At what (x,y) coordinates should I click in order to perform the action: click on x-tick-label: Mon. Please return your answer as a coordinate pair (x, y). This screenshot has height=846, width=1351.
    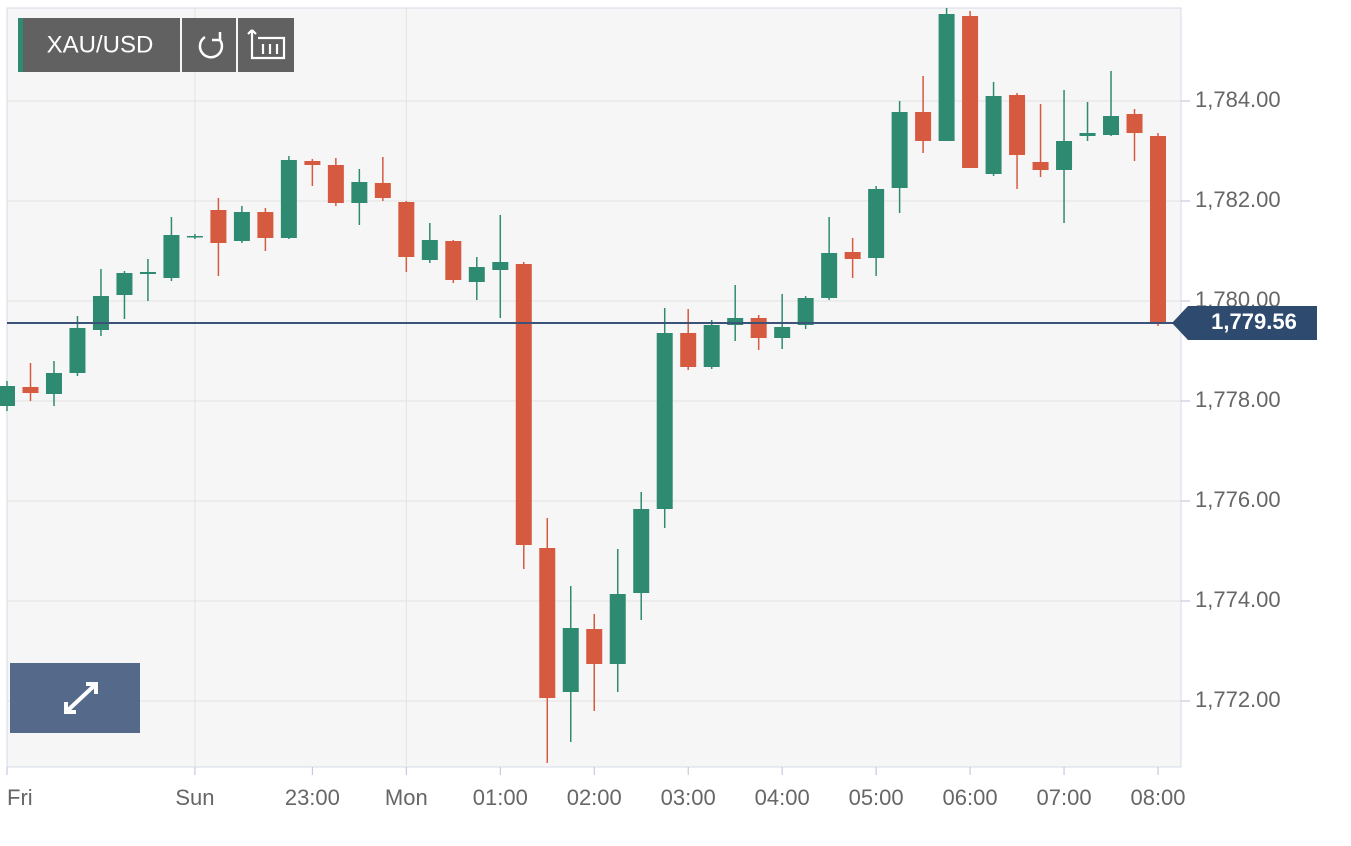
    Looking at the image, I should click on (406, 797).